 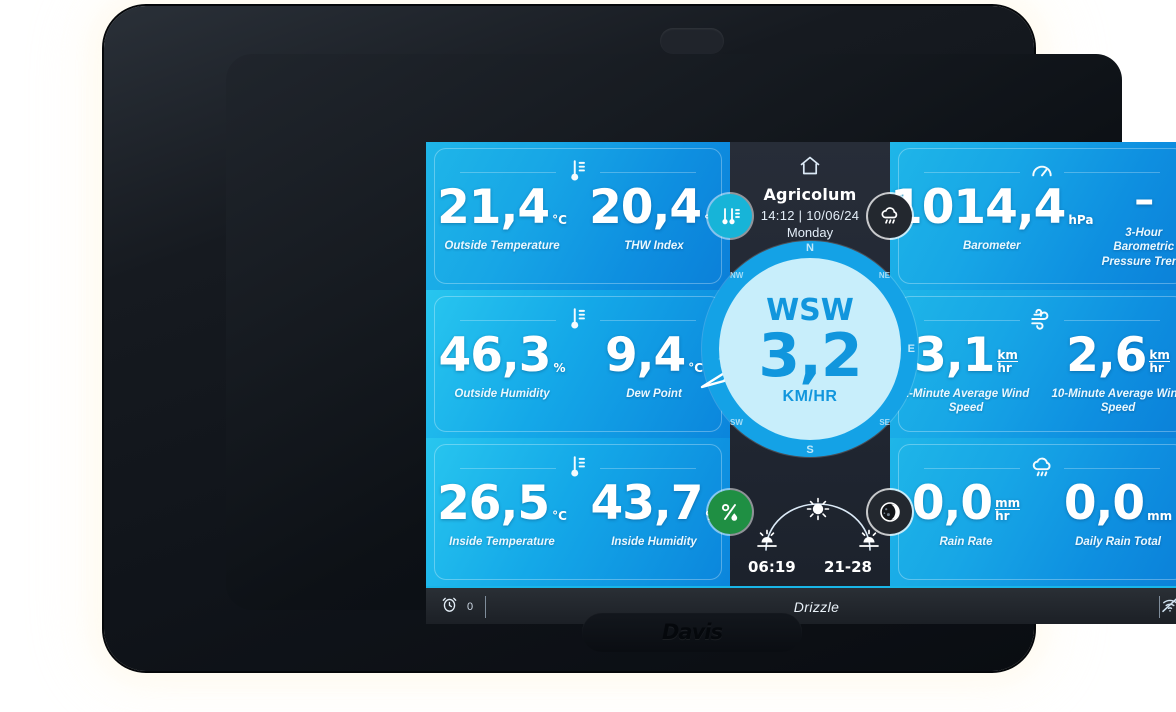 What do you see at coordinates (890, 512) in the screenshot?
I see `moon-phase-badge-icon` at bounding box center [890, 512].